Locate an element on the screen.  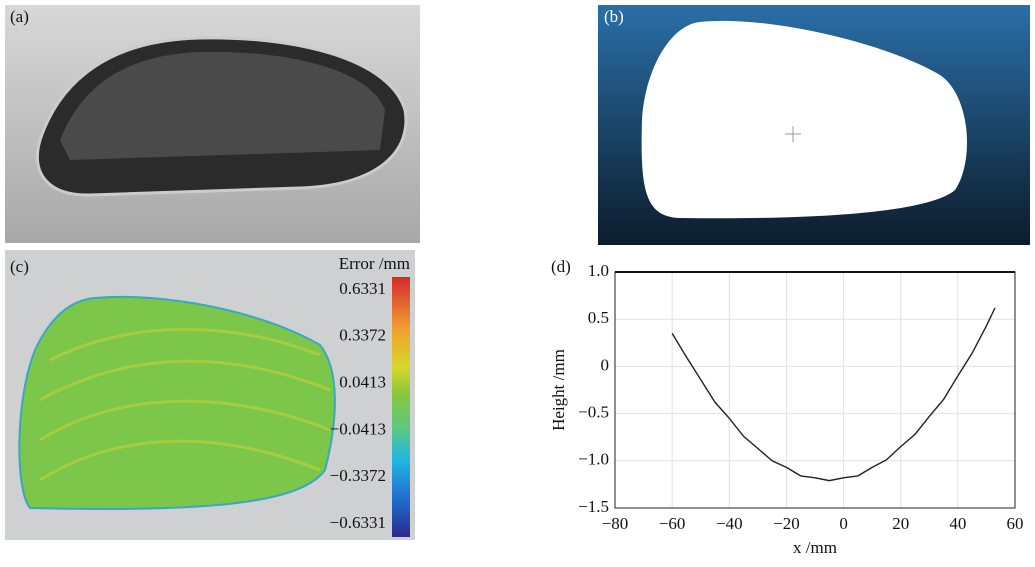
x-tick-label: 20 is located at coordinates (900, 523).